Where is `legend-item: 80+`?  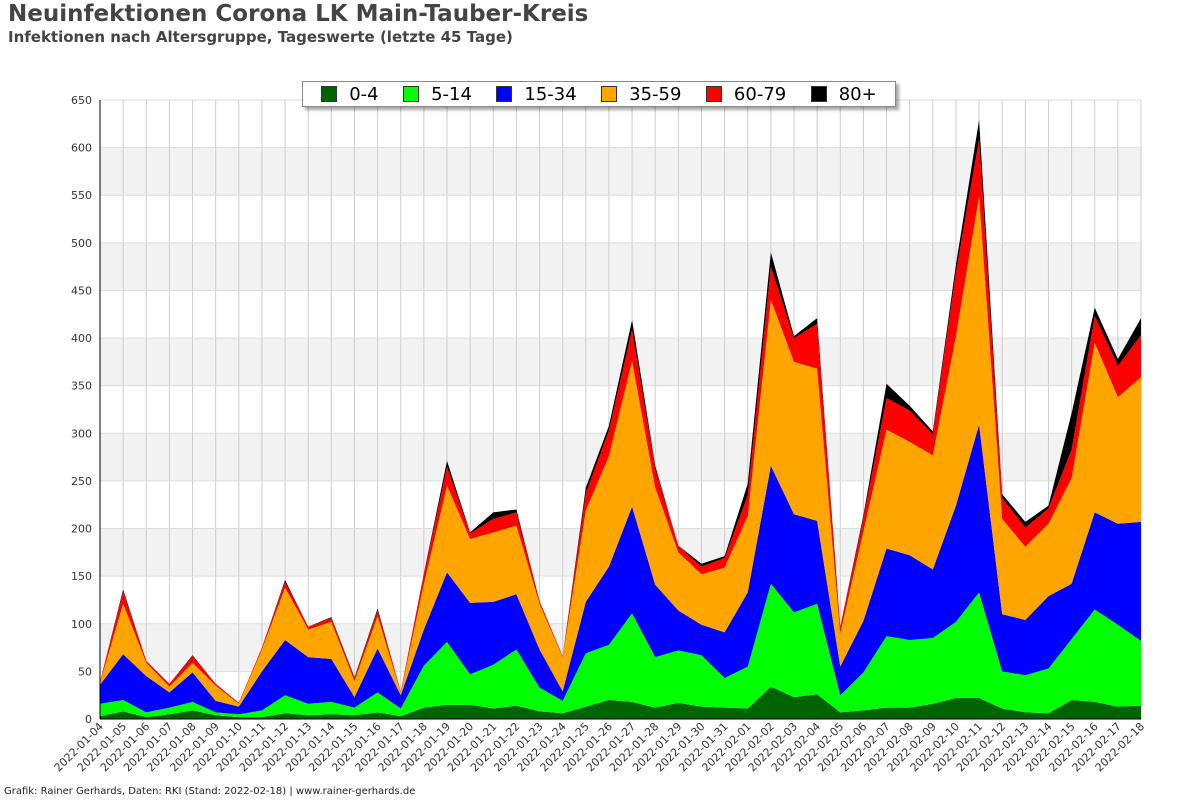 legend-item: 80+ is located at coordinates (843, 94).